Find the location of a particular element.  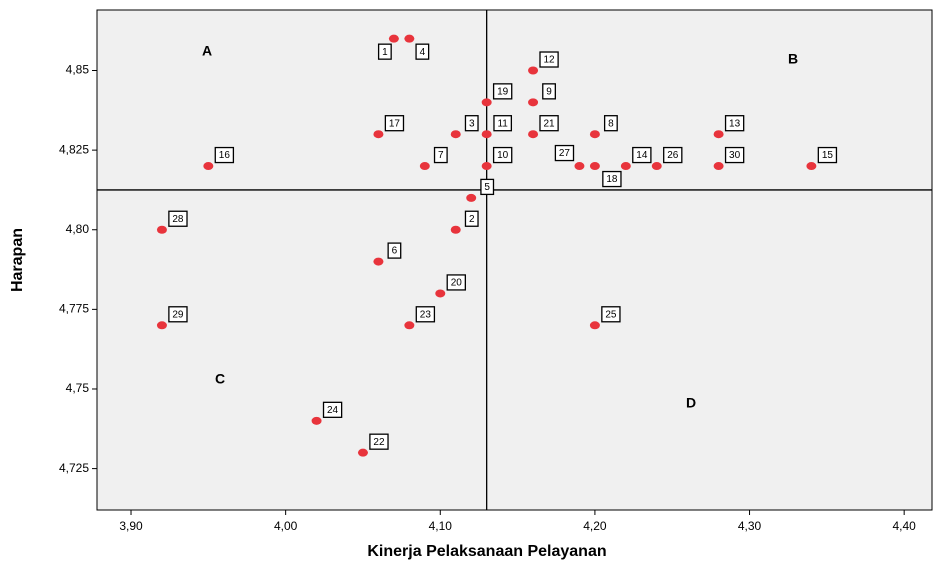

x-tick-label: 4,20 is located at coordinates (595, 526).